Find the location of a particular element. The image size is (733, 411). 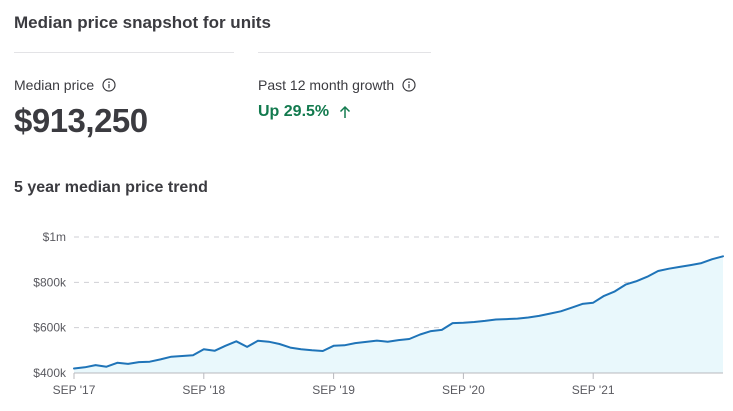

divider-left is located at coordinates (124, 52).